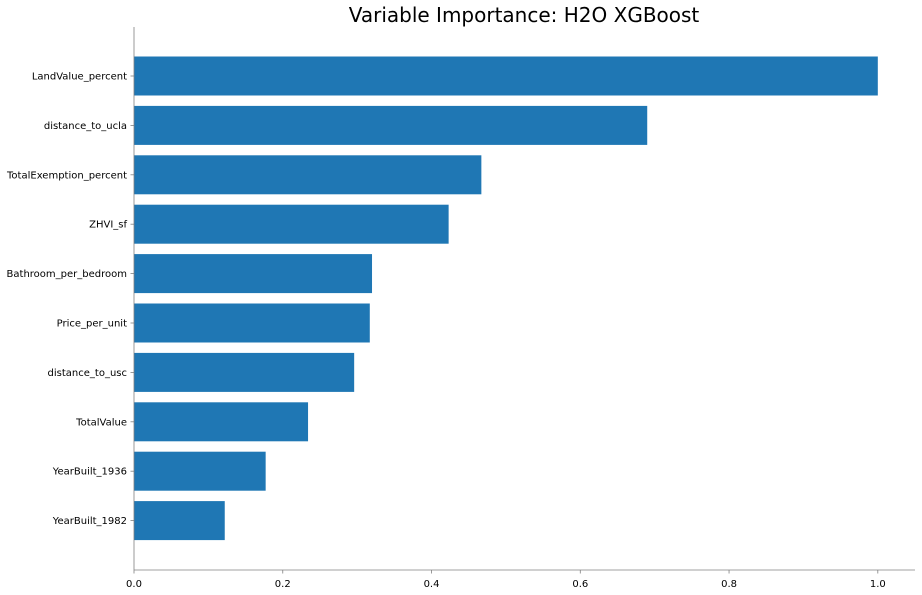 The height and width of the screenshot is (595, 922). Describe the element at coordinates (179, 521) in the screenshot. I see `bar-yearbuilt-1982` at that location.